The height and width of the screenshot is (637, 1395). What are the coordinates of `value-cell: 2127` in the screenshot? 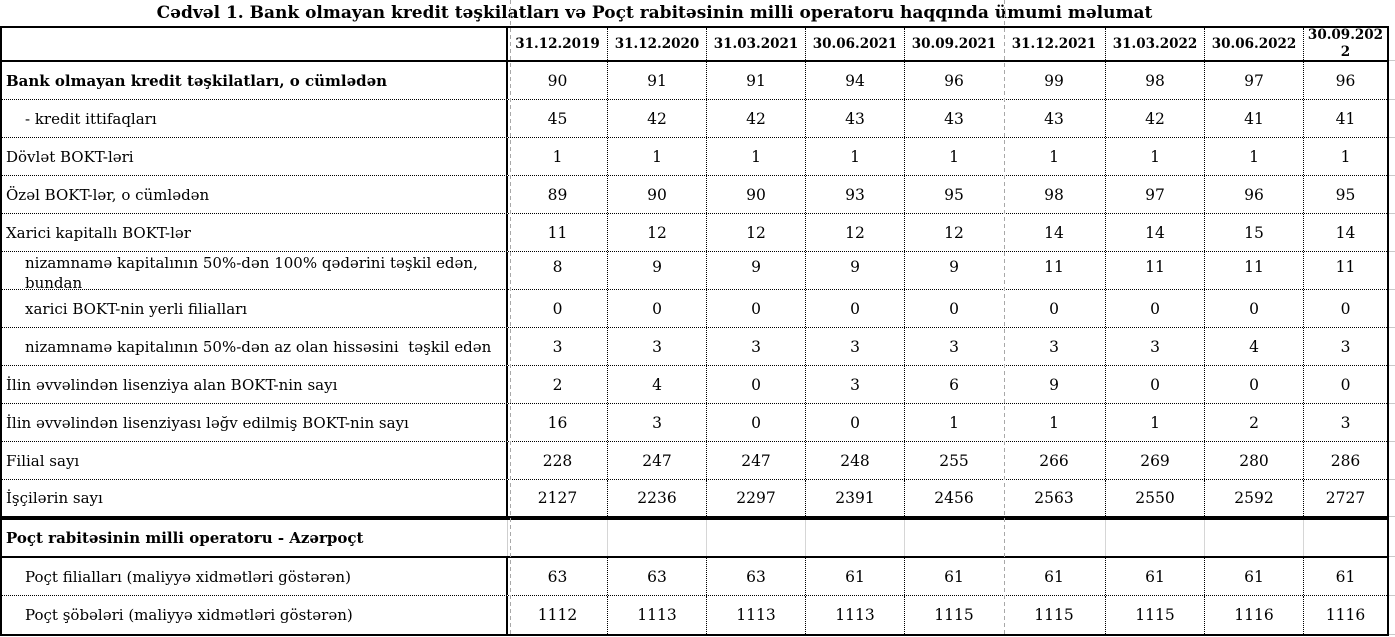 It's located at (557, 498).